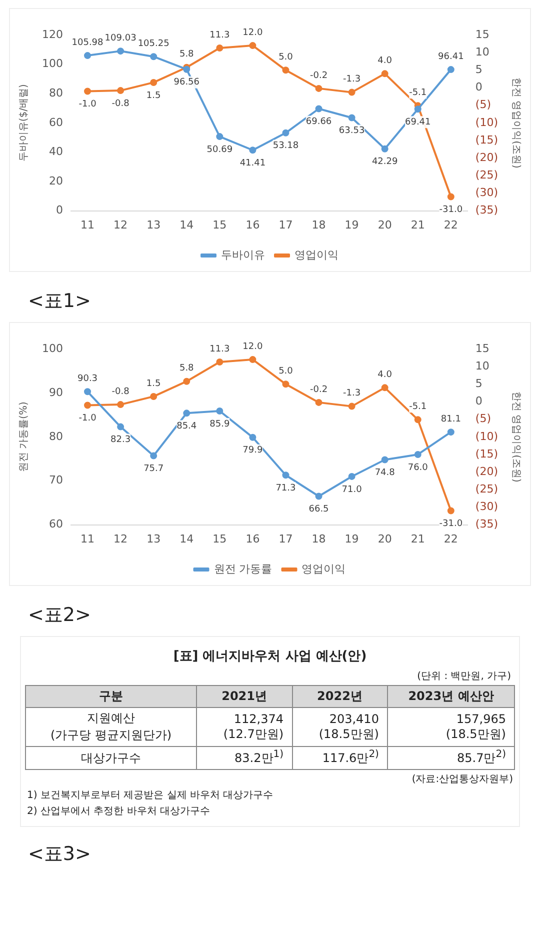 The height and width of the screenshot is (926, 540). What do you see at coordinates (186, 427) in the screenshot?
I see `data-label: 85.4` at bounding box center [186, 427].